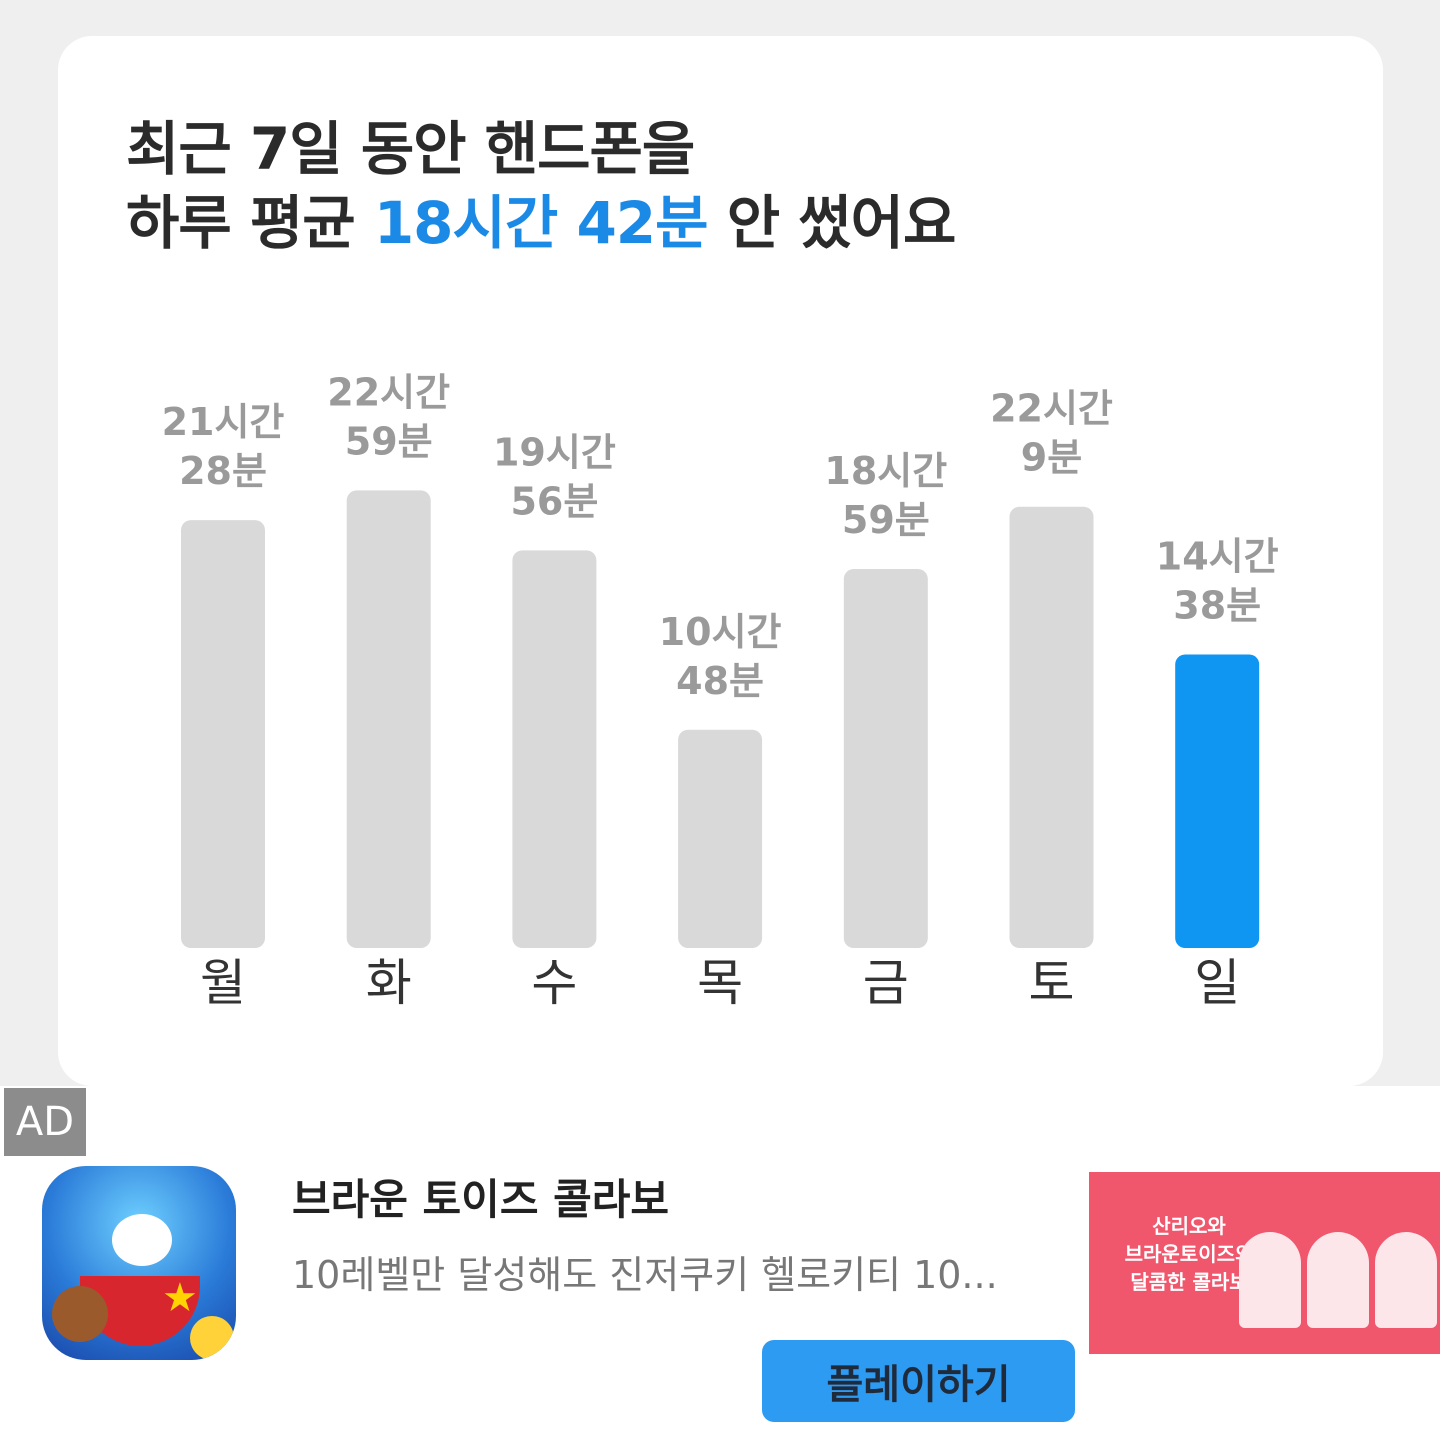 This screenshot has height=1440, width=1440. Describe the element at coordinates (142, 1240) in the screenshot. I see `kitty-character-icon` at that location.